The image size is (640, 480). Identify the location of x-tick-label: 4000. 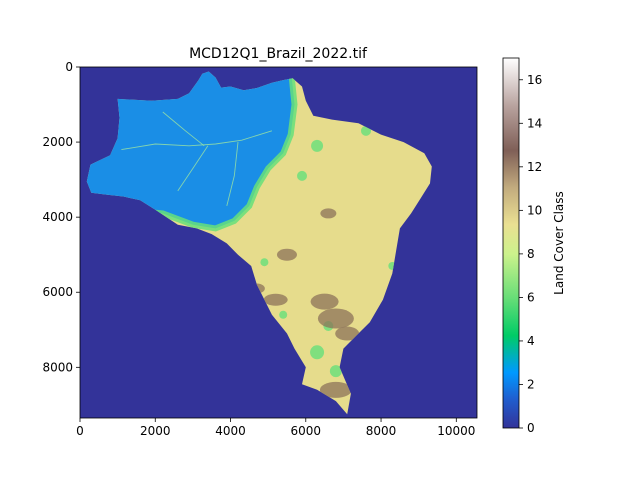
(230, 431).